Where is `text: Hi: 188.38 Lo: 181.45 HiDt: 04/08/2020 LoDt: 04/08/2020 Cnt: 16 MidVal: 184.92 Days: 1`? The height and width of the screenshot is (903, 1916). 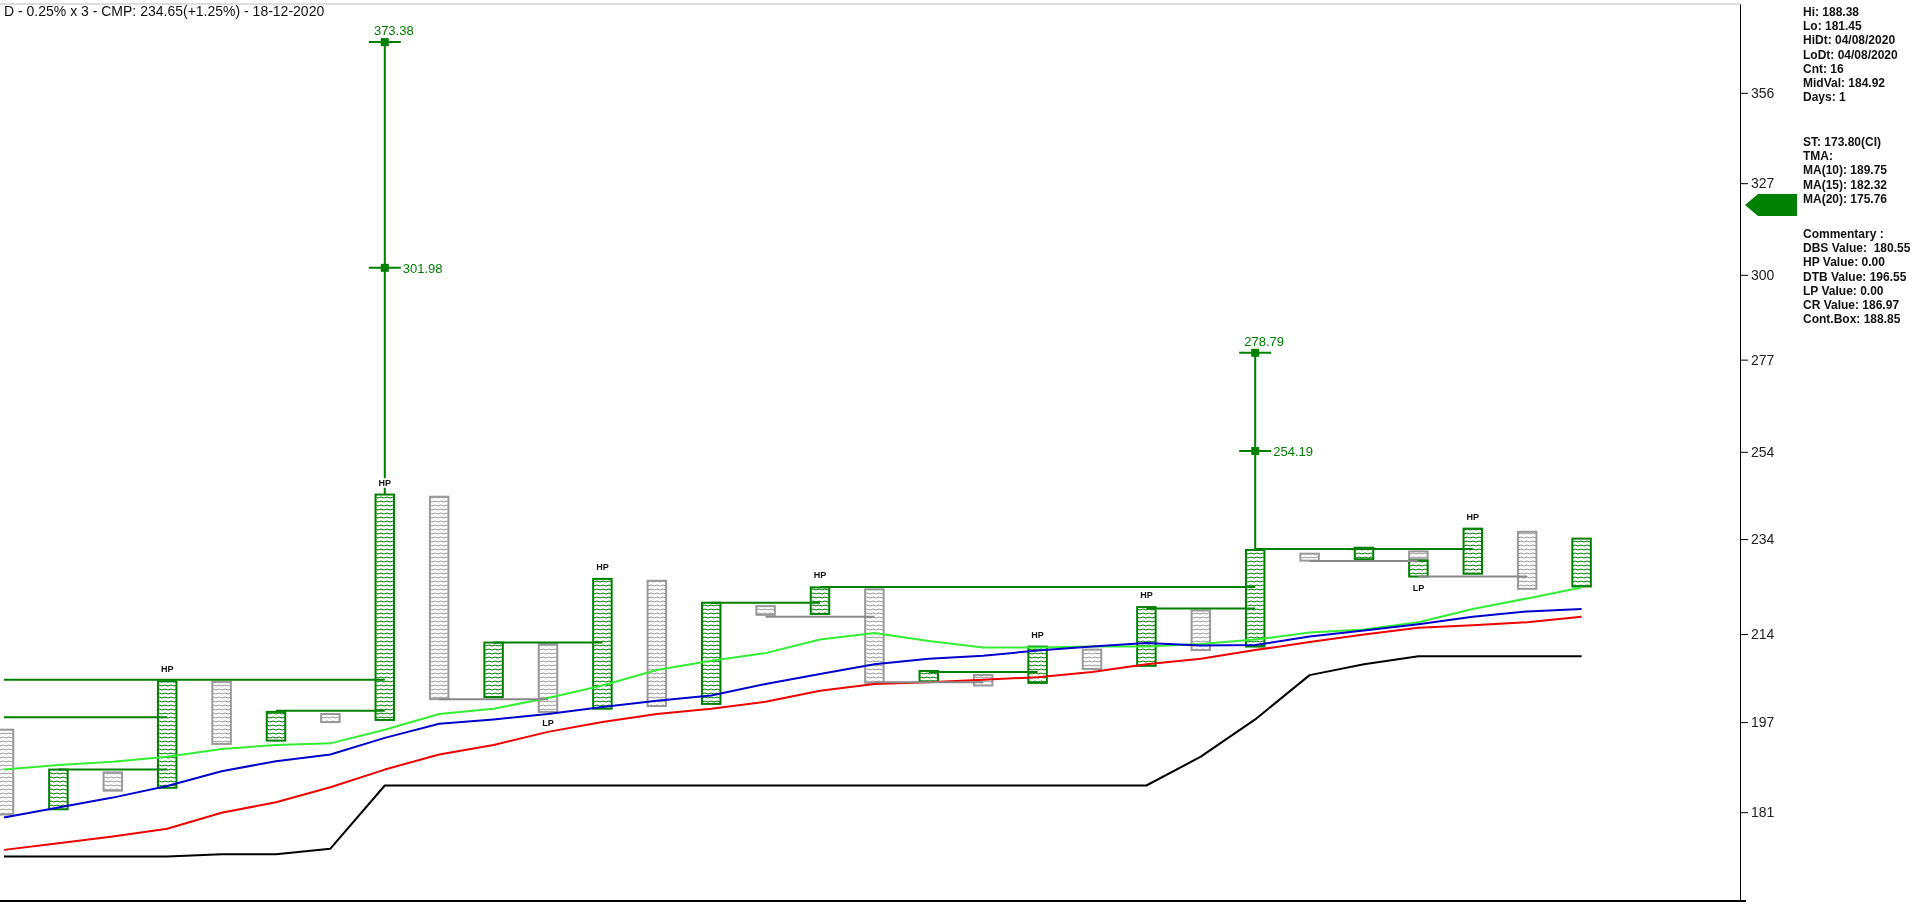 text: Hi: 188.38 Lo: 181.45 HiDt: 04/08/2020 LoDt: 04/08/2020 Cnt: 16 MidVal: 184.92 Days: 1 is located at coordinates (1851, 55).